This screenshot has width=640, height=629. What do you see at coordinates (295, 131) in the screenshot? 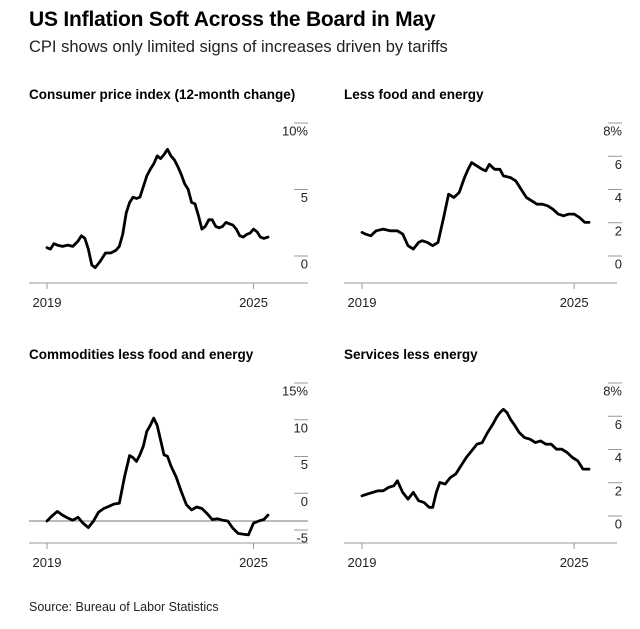
I see `y-tick-label: 10%` at bounding box center [295, 131].